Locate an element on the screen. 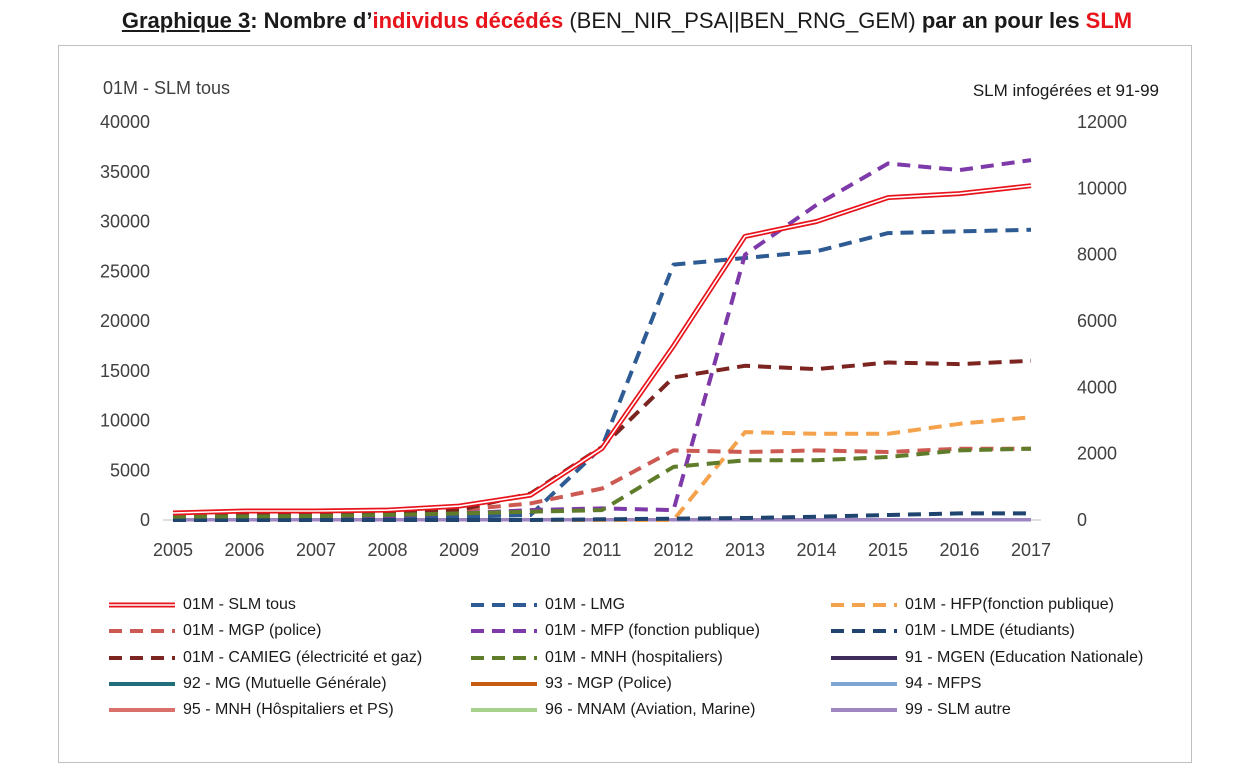 This screenshot has width=1254, height=784. y-right-tick-label: 10000 is located at coordinates (1102, 188).